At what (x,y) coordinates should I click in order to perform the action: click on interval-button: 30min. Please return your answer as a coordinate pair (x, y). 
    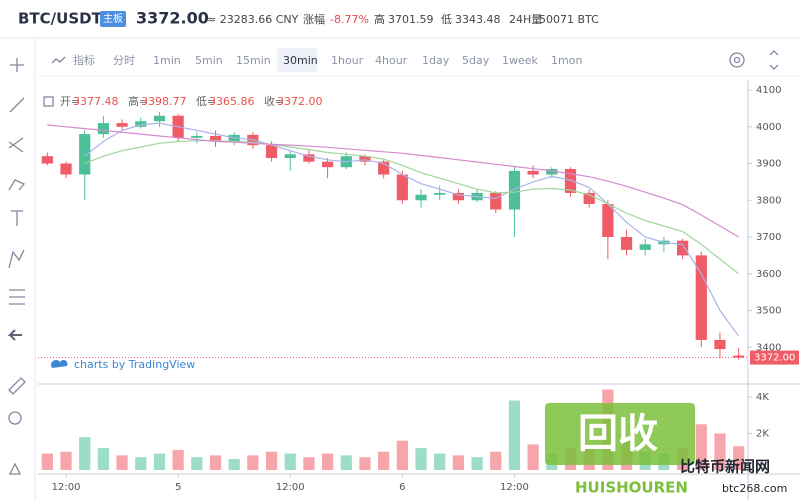
    Looking at the image, I should click on (300, 60).